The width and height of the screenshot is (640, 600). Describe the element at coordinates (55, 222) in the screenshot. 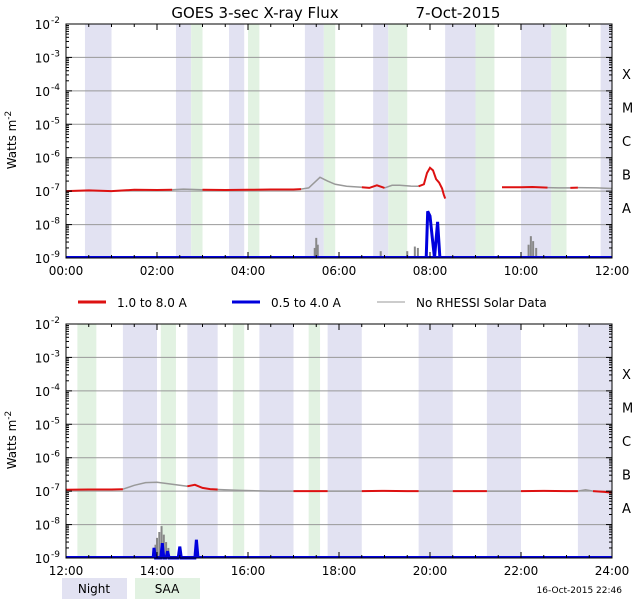

I see `y-tick-exponent: -8` at that location.